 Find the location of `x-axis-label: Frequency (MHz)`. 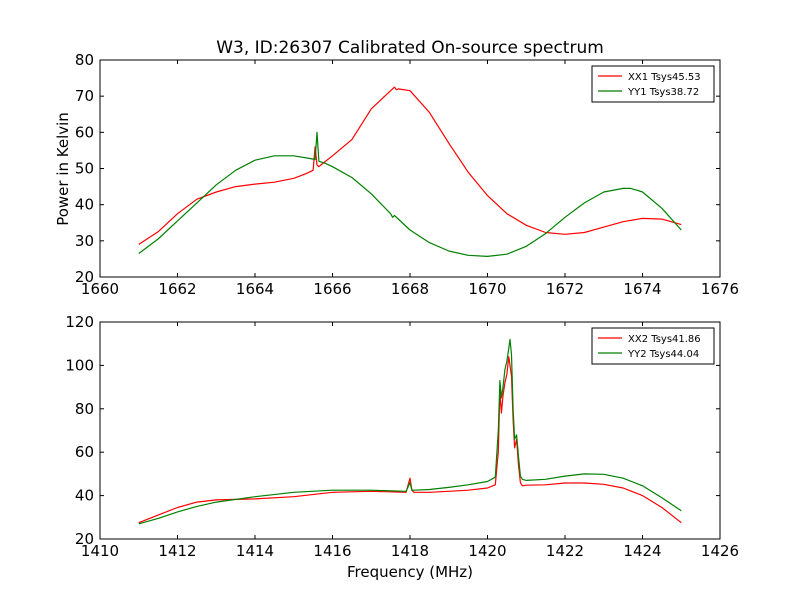

x-axis-label: Frequency (MHz) is located at coordinates (410, 572).